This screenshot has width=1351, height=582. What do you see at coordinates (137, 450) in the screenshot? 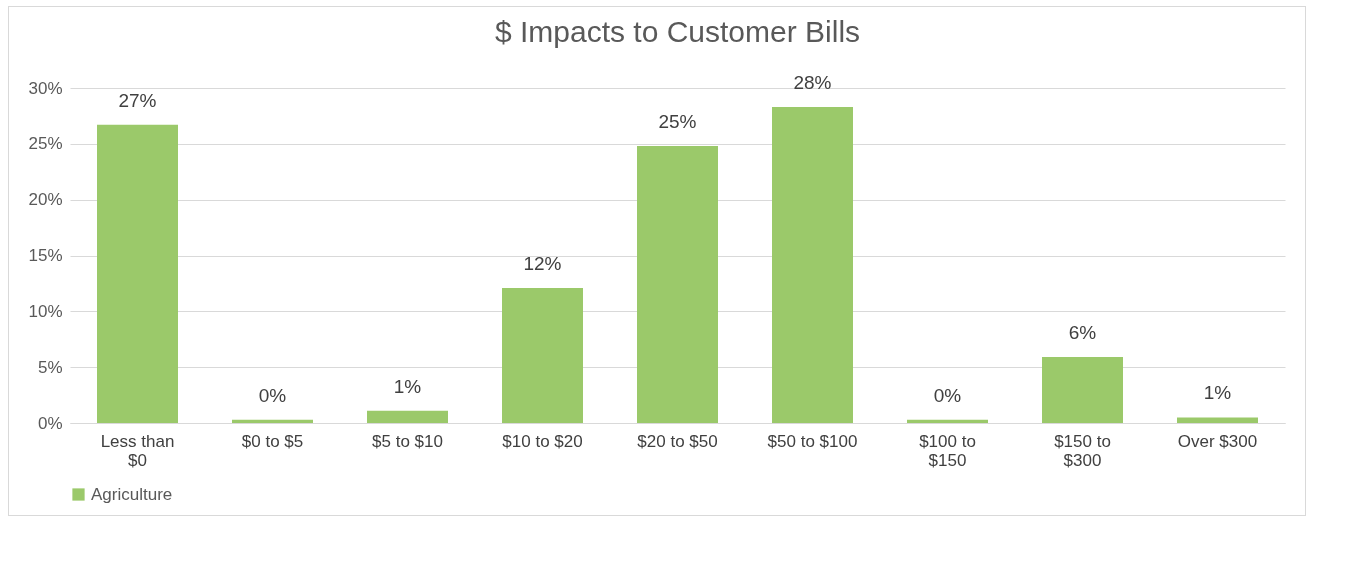
I see `x-tick-label: Less than $0` at bounding box center [137, 450].